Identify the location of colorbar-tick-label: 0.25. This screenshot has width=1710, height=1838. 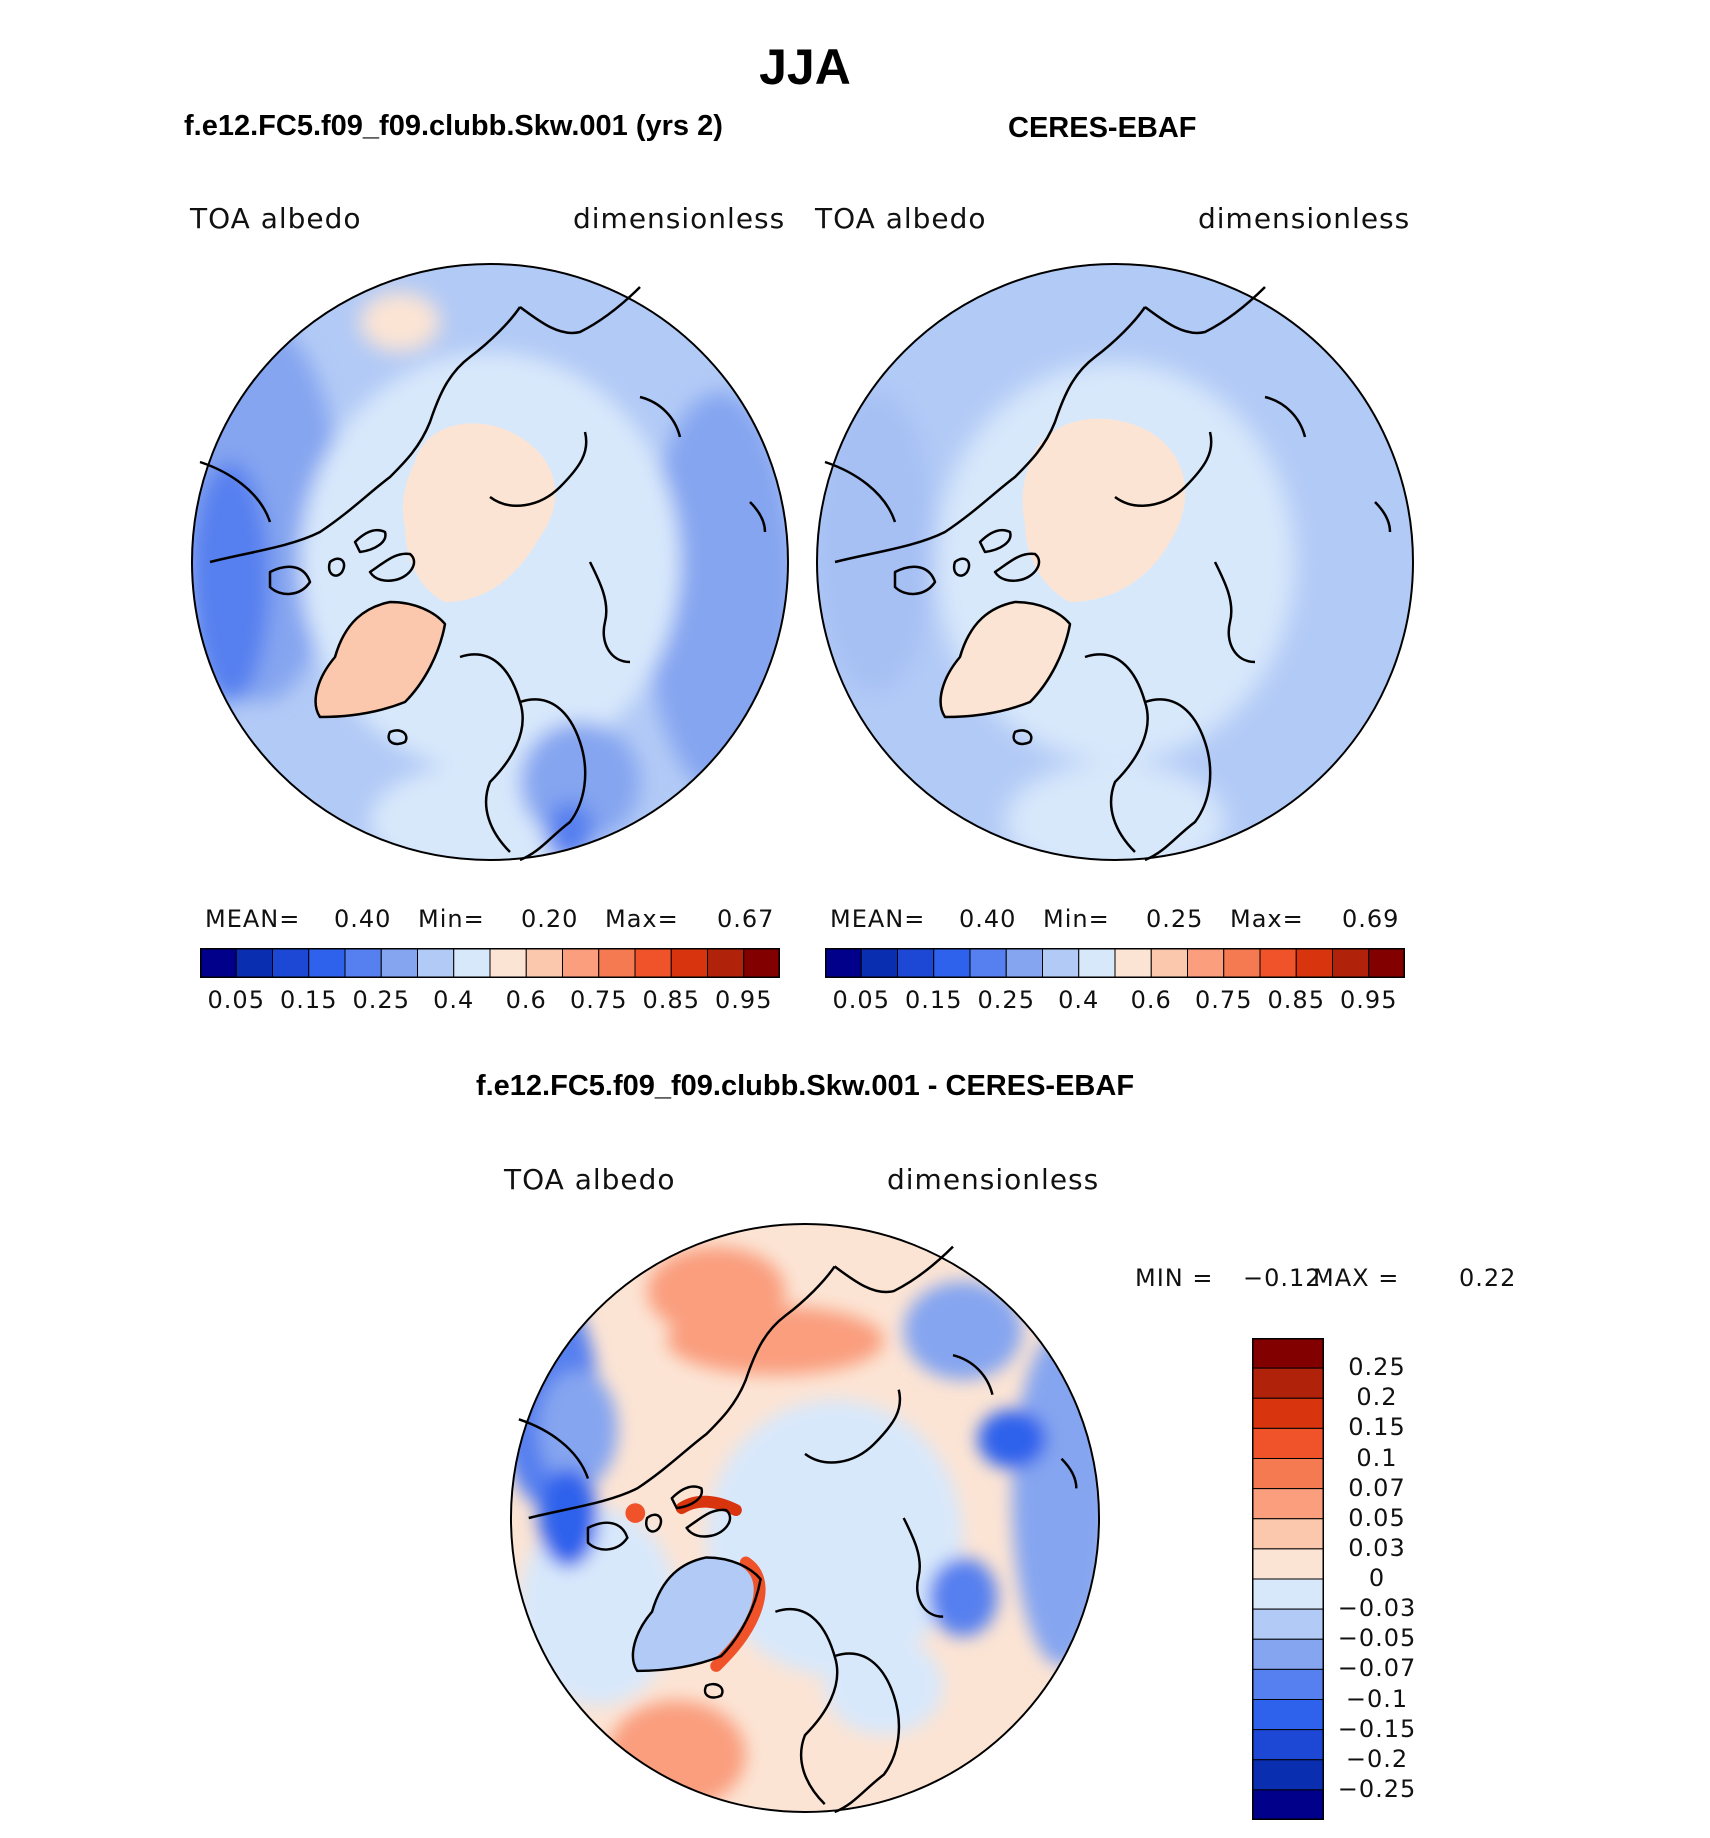
(1006, 1000).